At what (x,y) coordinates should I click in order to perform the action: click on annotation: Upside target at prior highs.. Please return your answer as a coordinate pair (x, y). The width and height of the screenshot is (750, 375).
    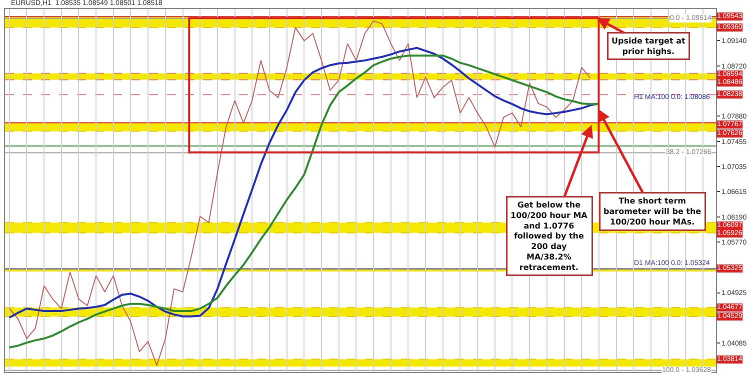
    Looking at the image, I should click on (649, 46).